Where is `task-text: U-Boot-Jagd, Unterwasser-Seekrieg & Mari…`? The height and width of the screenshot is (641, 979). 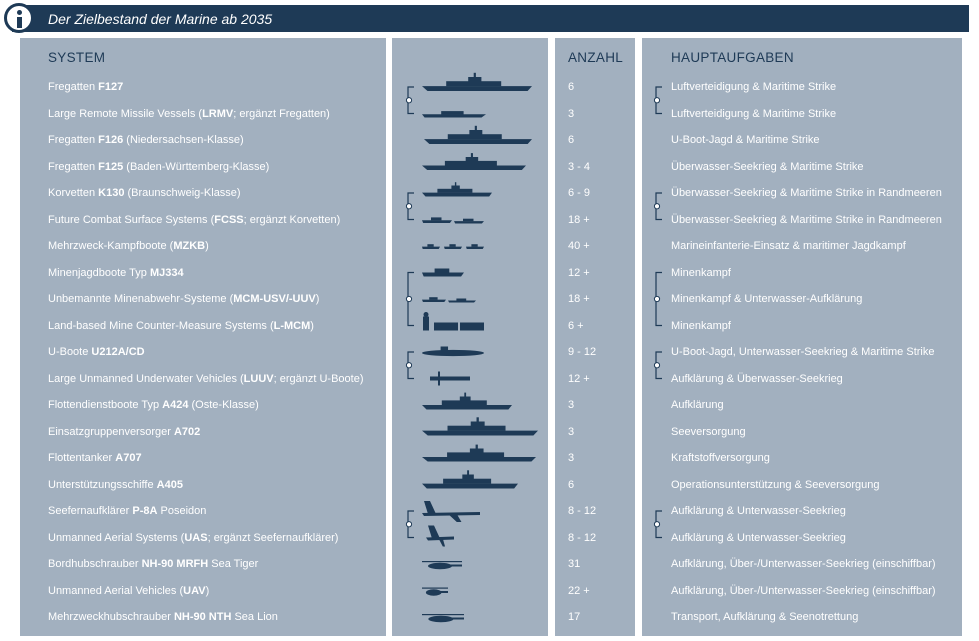 task-text: U-Boot-Jagd, Unterwasser-Seekrieg & Mari… is located at coordinates (803, 352).